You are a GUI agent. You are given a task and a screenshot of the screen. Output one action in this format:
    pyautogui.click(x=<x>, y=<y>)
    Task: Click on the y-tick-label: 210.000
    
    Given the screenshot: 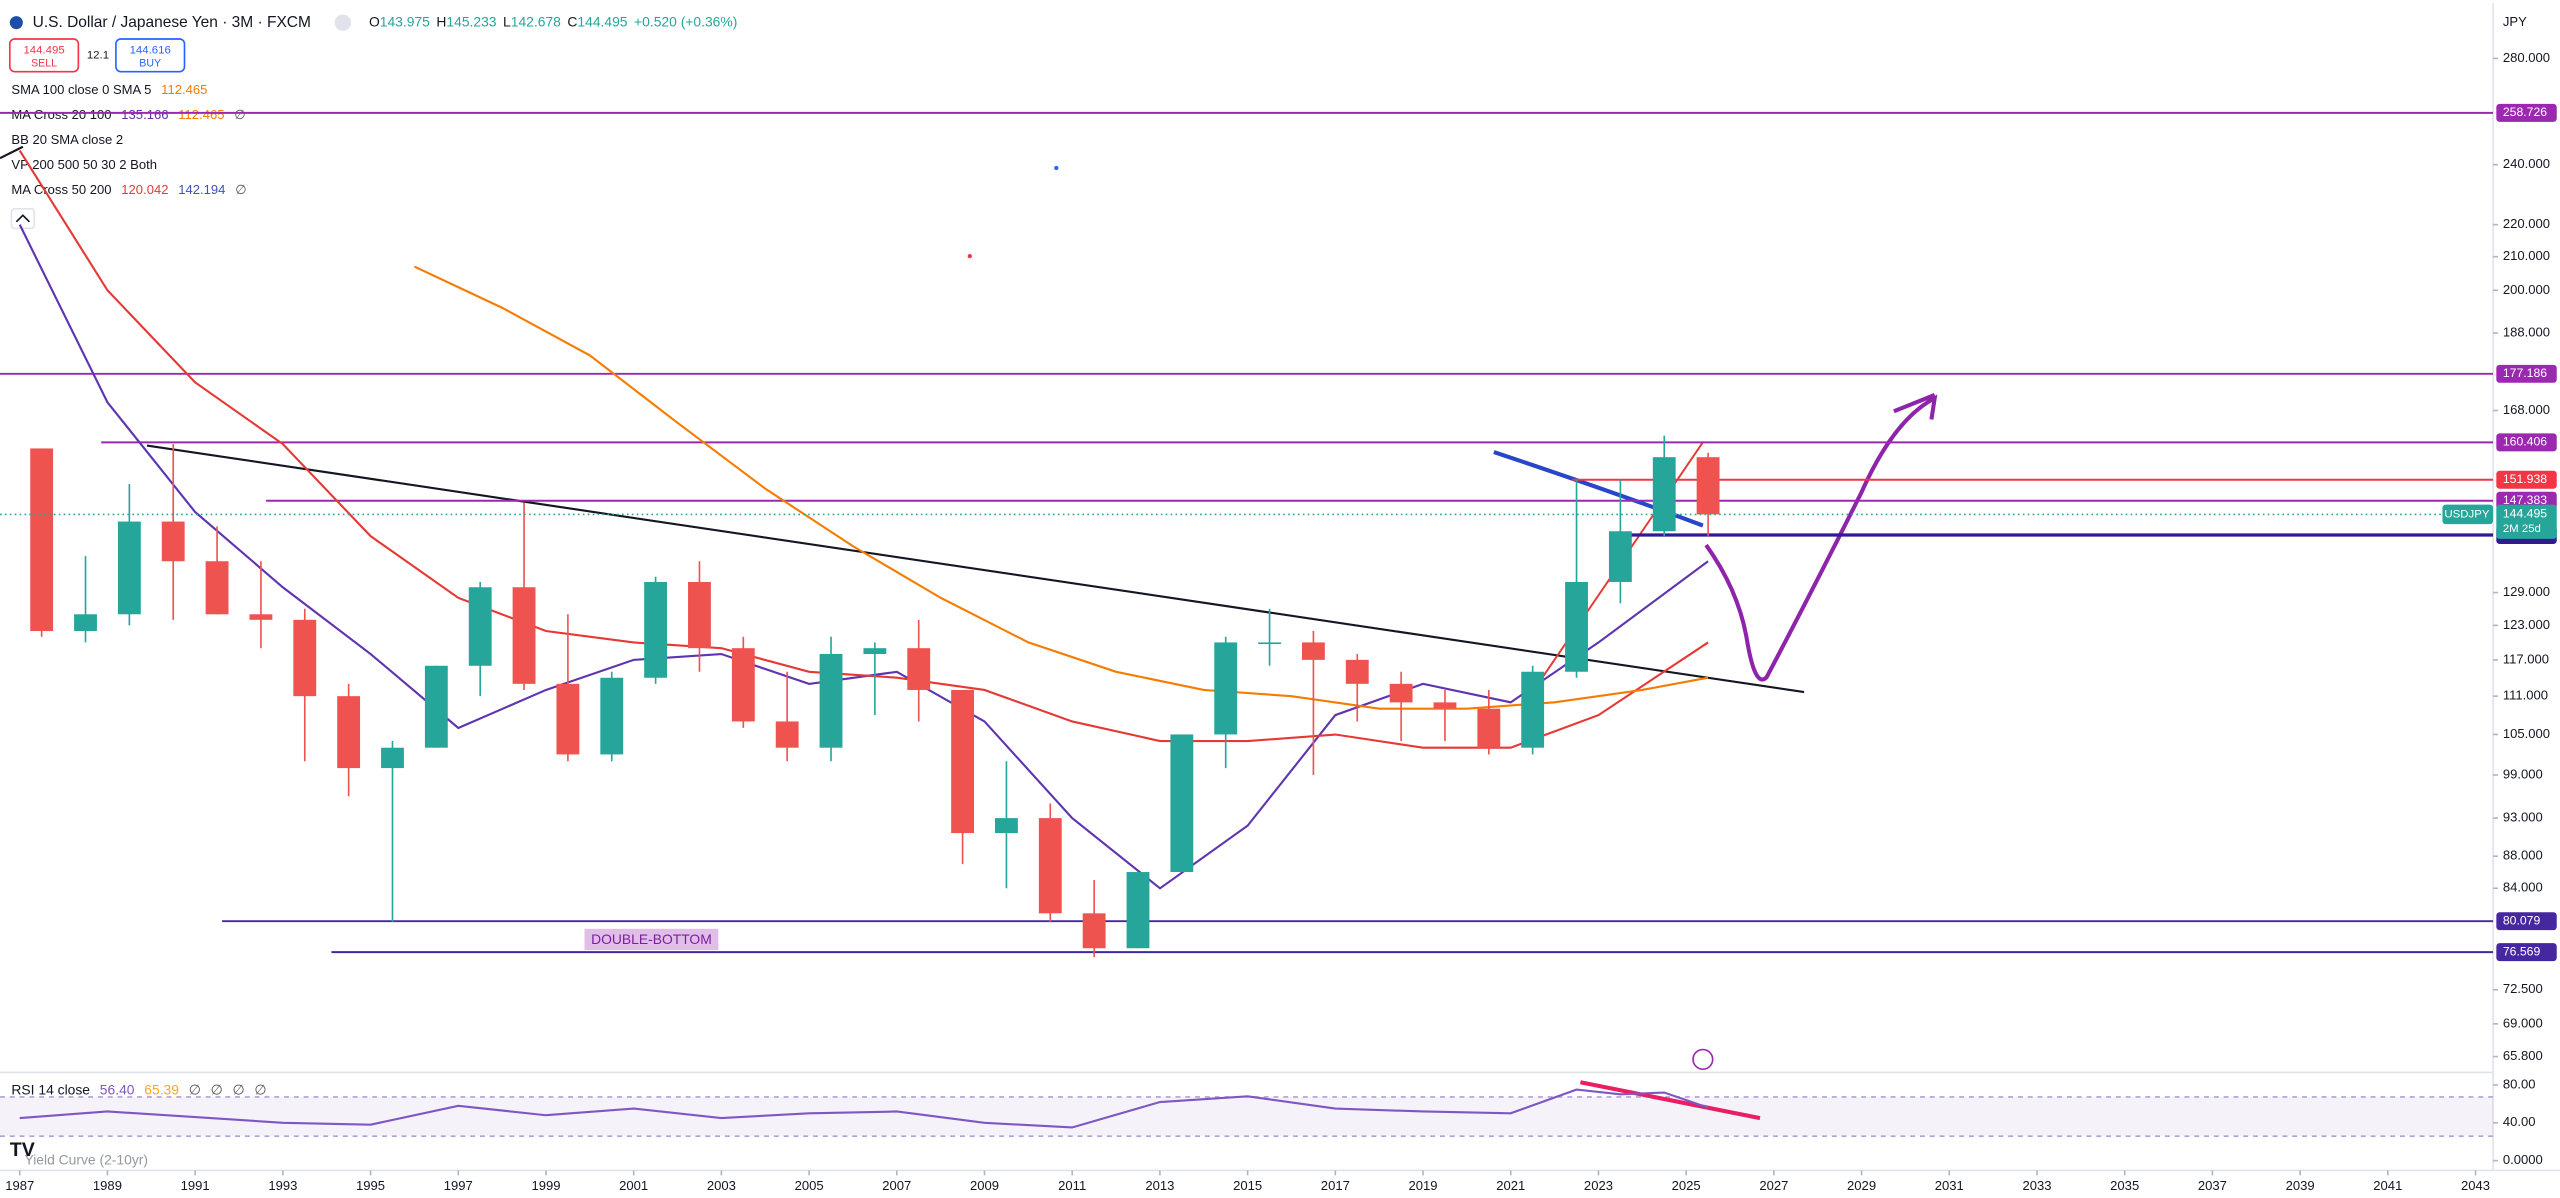 What is the action you would take?
    pyautogui.click(x=2526, y=255)
    